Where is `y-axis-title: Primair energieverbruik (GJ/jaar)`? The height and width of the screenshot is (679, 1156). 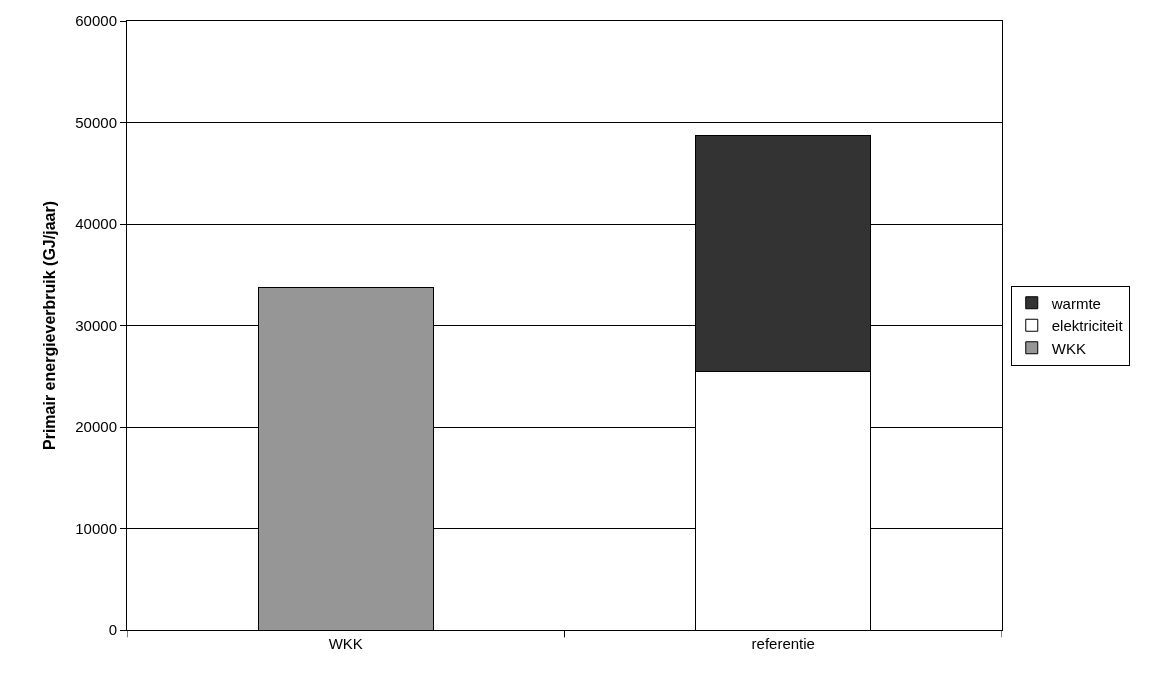 y-axis-title: Primair energieverbruik (GJ/jaar) is located at coordinates (50, 325).